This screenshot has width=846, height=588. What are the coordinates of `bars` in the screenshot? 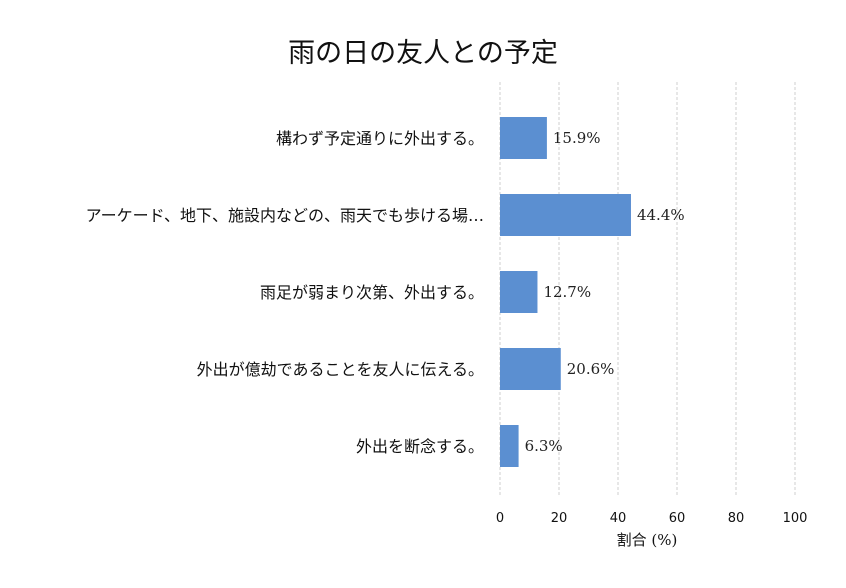 It's located at (565, 292).